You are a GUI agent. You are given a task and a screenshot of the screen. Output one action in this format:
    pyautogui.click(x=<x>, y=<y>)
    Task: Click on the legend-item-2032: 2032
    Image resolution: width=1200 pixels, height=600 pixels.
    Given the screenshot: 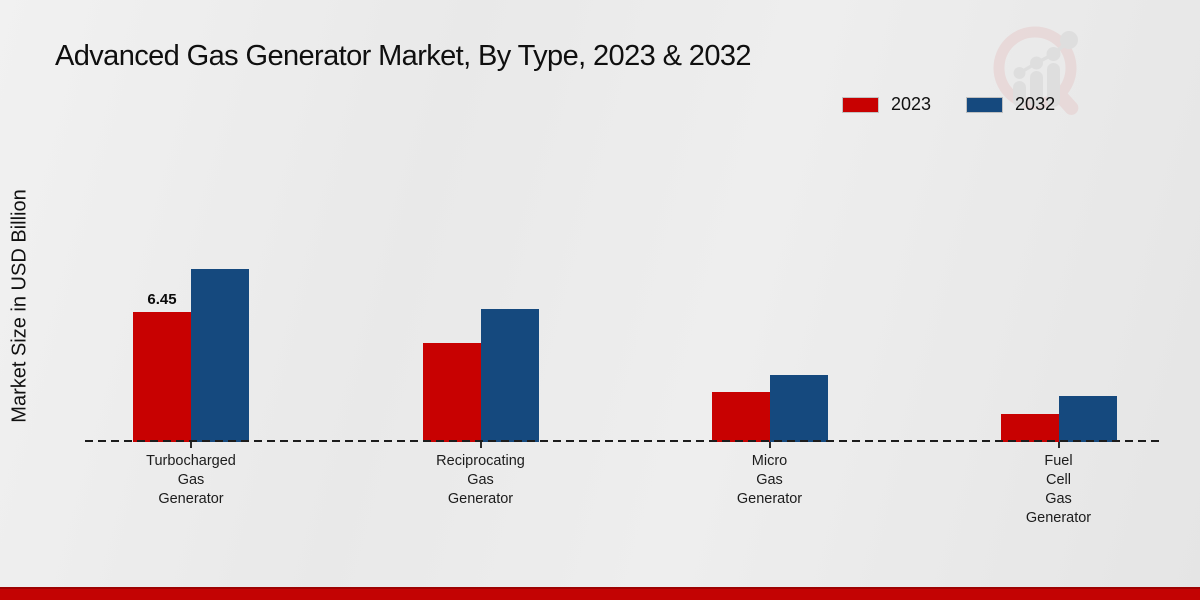 What is the action you would take?
    pyautogui.click(x=1011, y=104)
    